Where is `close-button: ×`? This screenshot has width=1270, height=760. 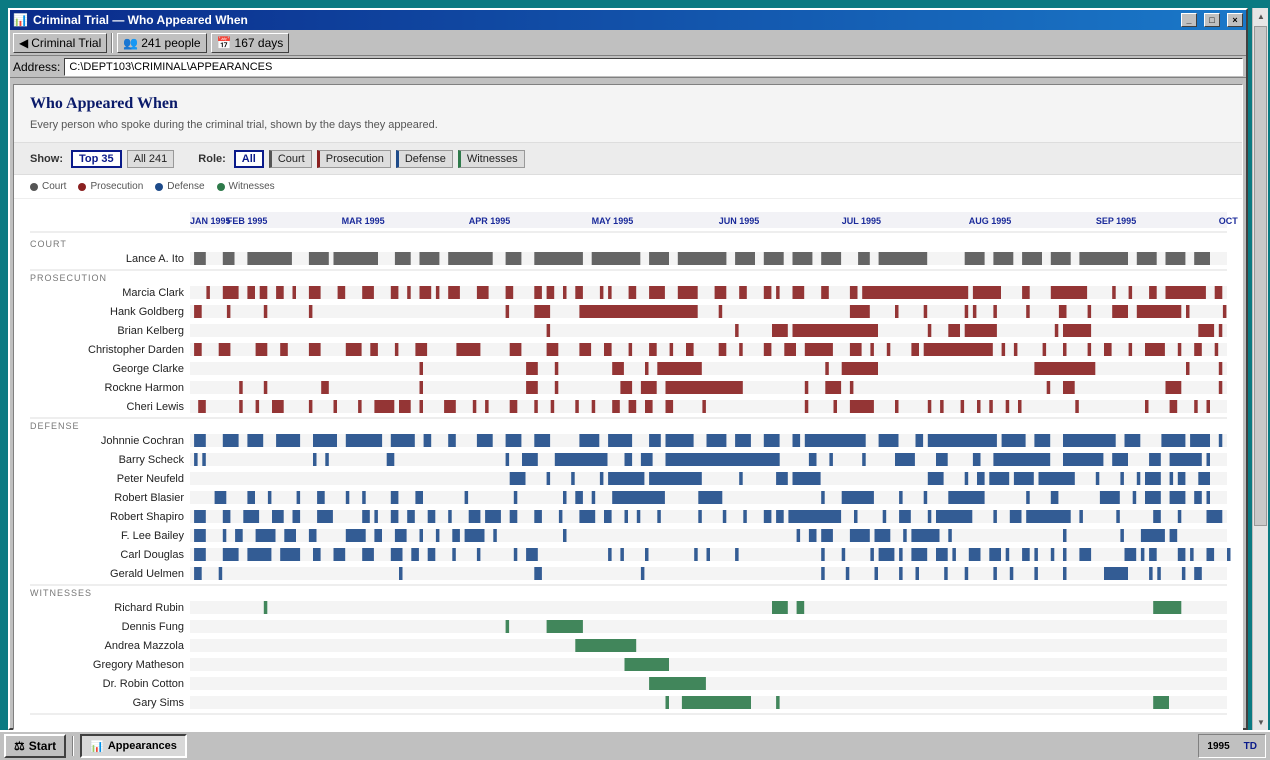 close-button: × is located at coordinates (1235, 20).